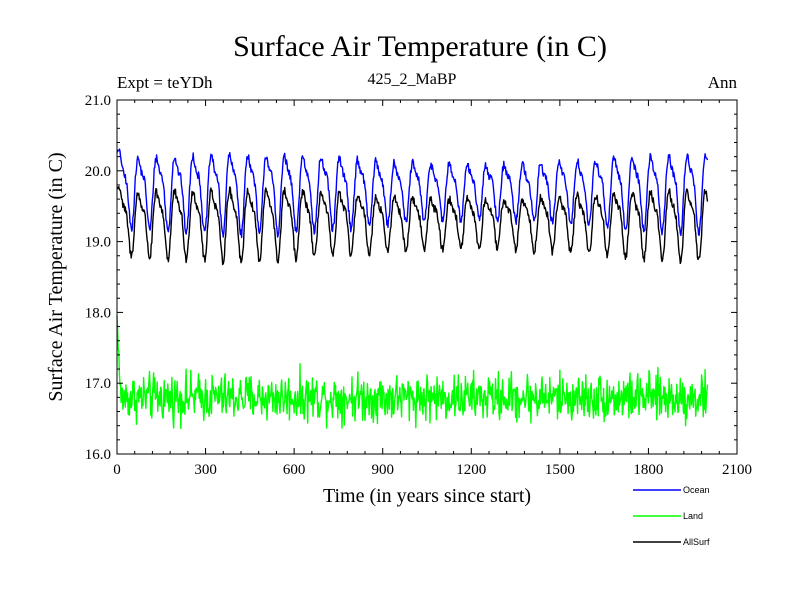 Image resolution: width=800 pixels, height=600 pixels. I want to click on chart-subtitle-right: Ann, so click(723, 82).